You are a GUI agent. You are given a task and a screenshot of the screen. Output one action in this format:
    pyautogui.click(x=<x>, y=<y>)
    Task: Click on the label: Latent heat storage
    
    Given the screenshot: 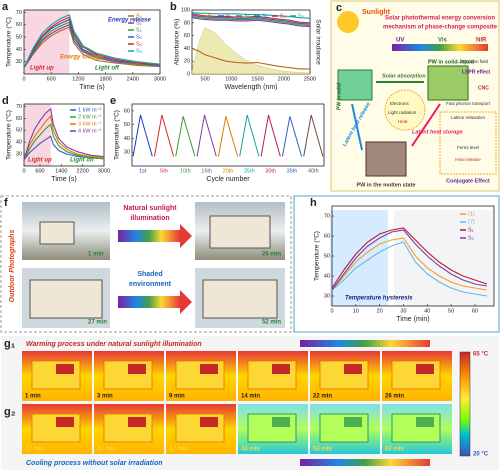 What is the action you would take?
    pyautogui.click(x=437, y=132)
    